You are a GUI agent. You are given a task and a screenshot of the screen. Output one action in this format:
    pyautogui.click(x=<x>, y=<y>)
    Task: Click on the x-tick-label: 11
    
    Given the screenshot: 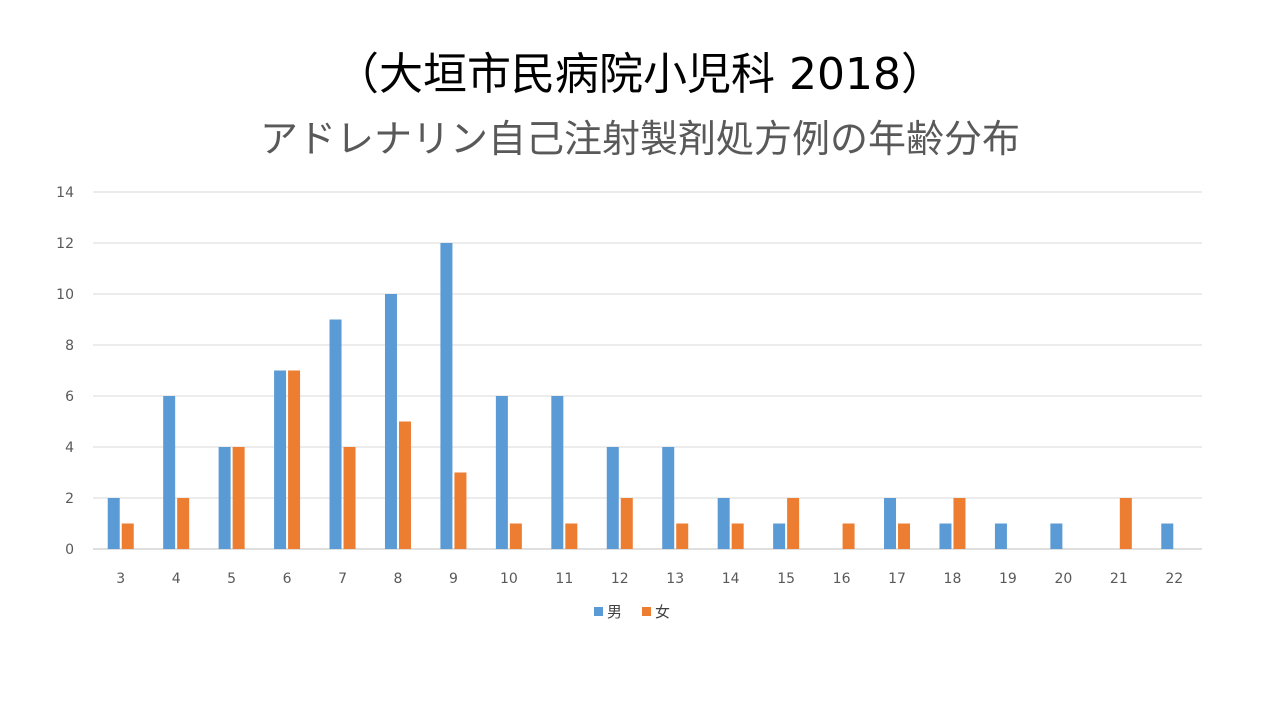 What is the action you would take?
    pyautogui.click(x=564, y=579)
    